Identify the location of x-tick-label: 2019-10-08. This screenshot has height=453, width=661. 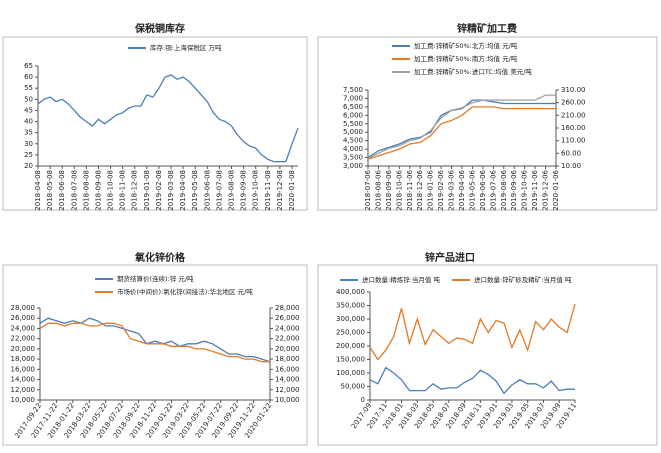
(256, 190).